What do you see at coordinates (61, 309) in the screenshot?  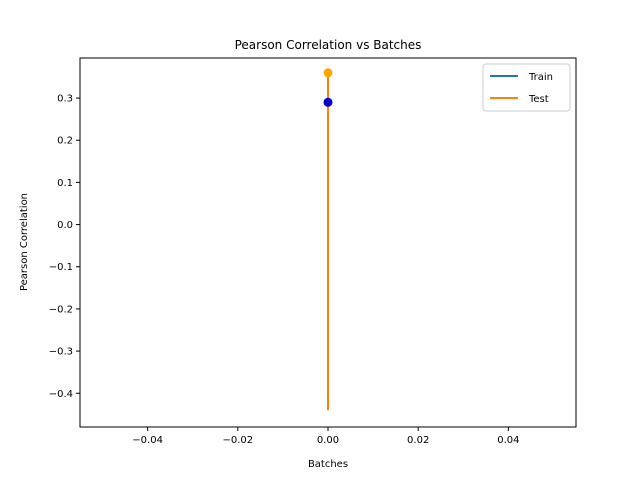 I see `y-tick-label: −0.2` at bounding box center [61, 309].